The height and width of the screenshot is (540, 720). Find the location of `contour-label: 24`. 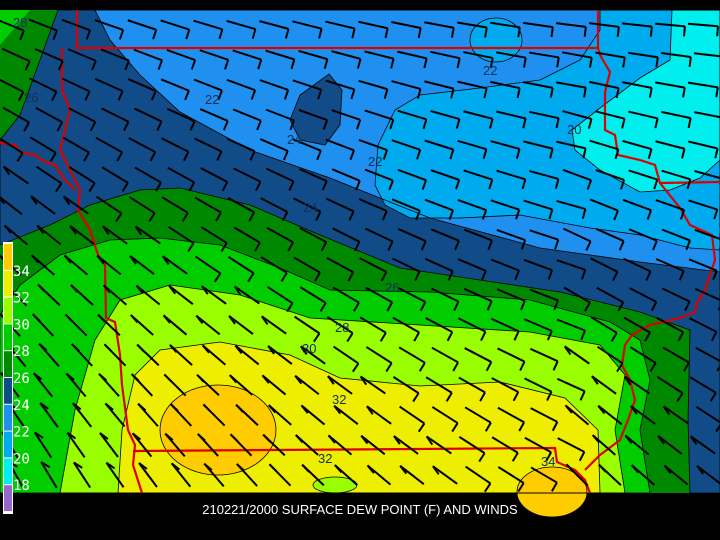

contour-label: 24 is located at coordinates (294, 139).